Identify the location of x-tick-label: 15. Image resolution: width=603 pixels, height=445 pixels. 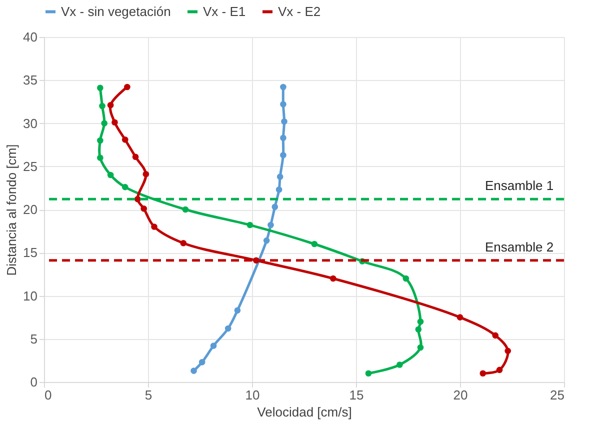
(356, 395).